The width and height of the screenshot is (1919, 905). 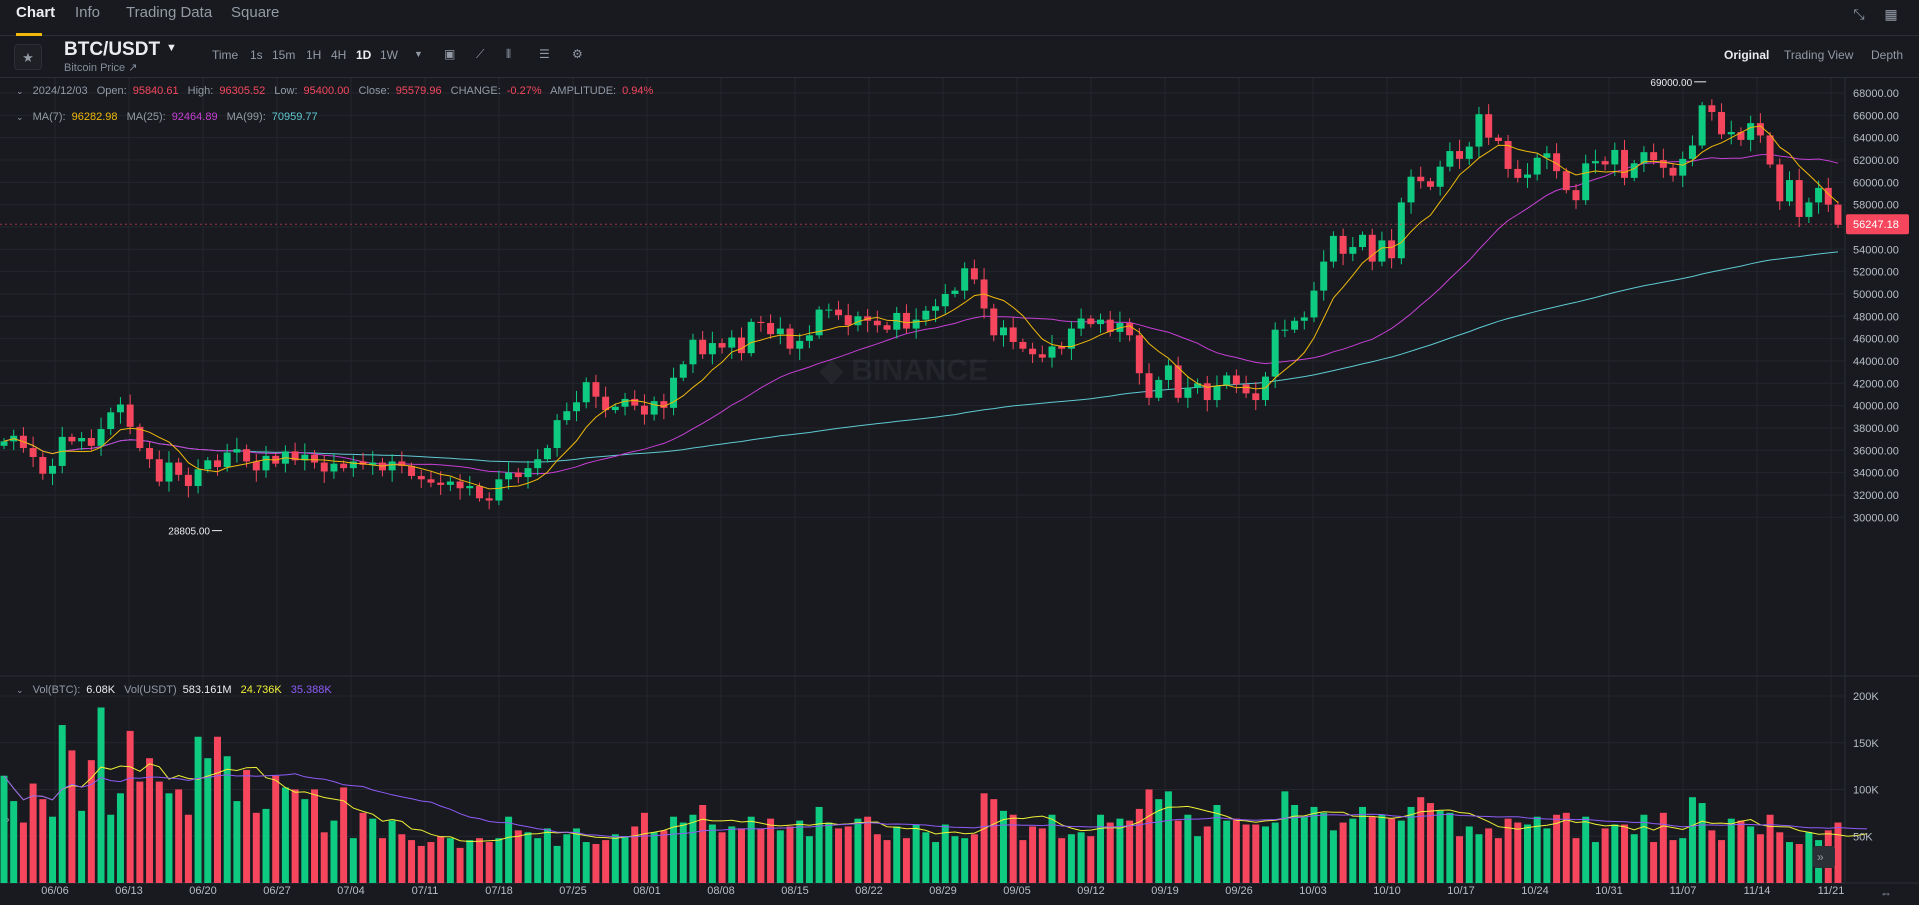 What do you see at coordinates (1866, 744) in the screenshot?
I see `volume-tick-label: 150K` at bounding box center [1866, 744].